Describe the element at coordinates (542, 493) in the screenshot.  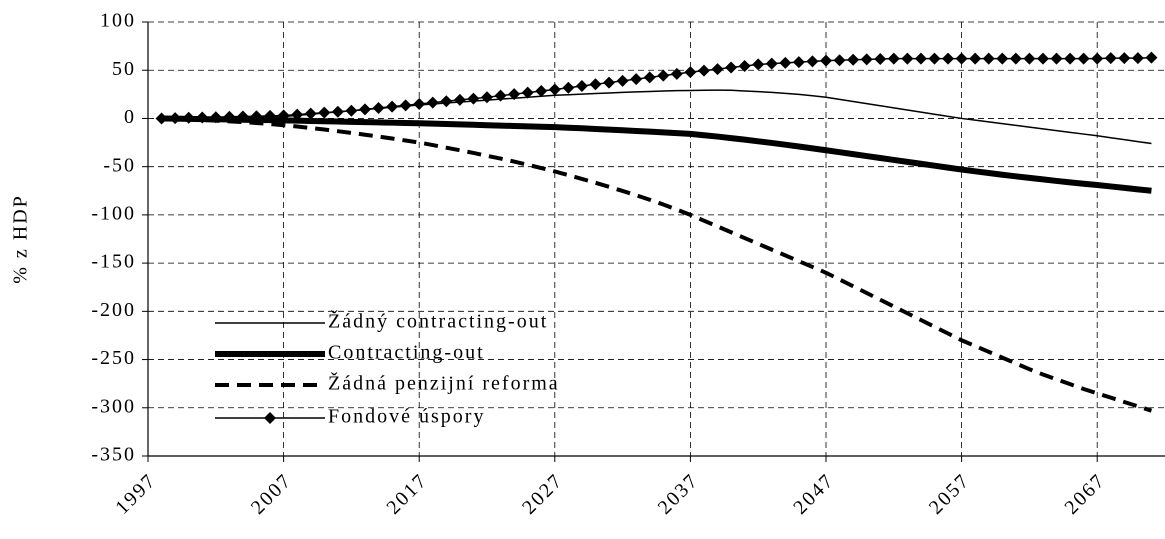
I see `x-tick-label: 2027` at that location.